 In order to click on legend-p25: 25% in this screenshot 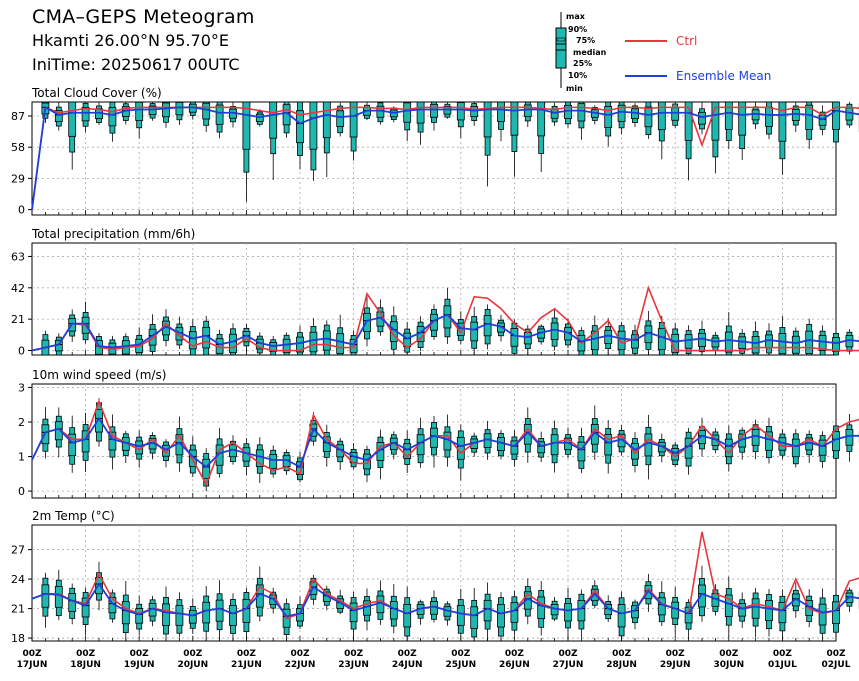, I will do `click(582, 63)`.